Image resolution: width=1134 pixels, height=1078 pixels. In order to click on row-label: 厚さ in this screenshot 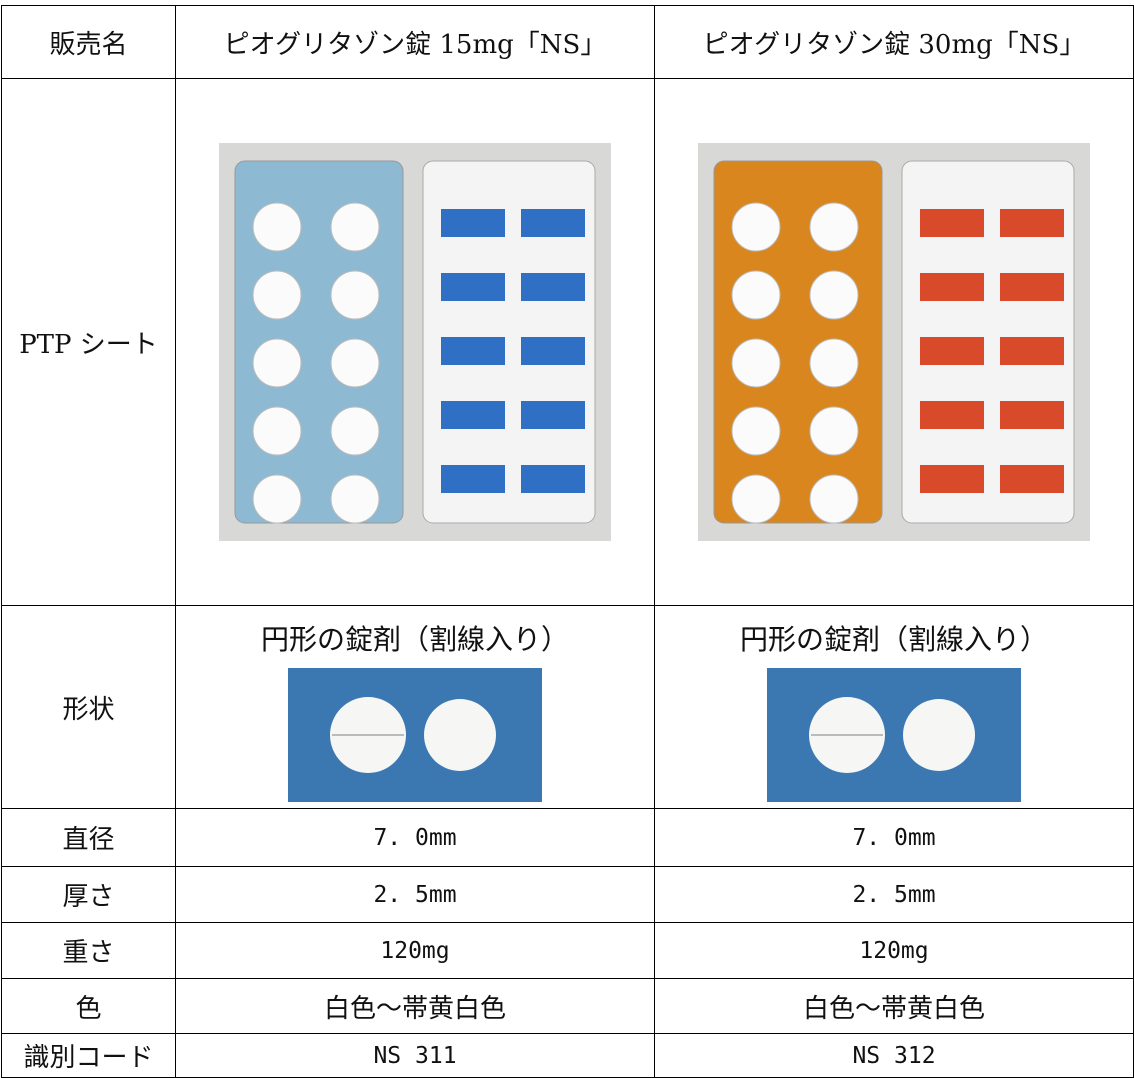, I will do `click(88, 894)`.